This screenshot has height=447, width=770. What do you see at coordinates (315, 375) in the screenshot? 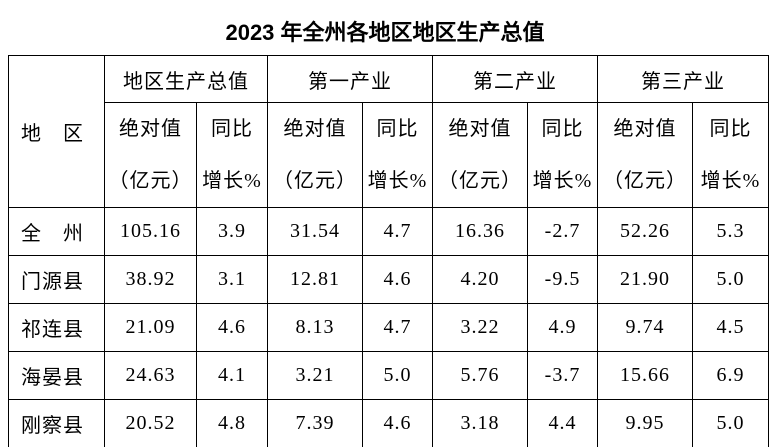
I see `cell: 3.21` at bounding box center [315, 375].